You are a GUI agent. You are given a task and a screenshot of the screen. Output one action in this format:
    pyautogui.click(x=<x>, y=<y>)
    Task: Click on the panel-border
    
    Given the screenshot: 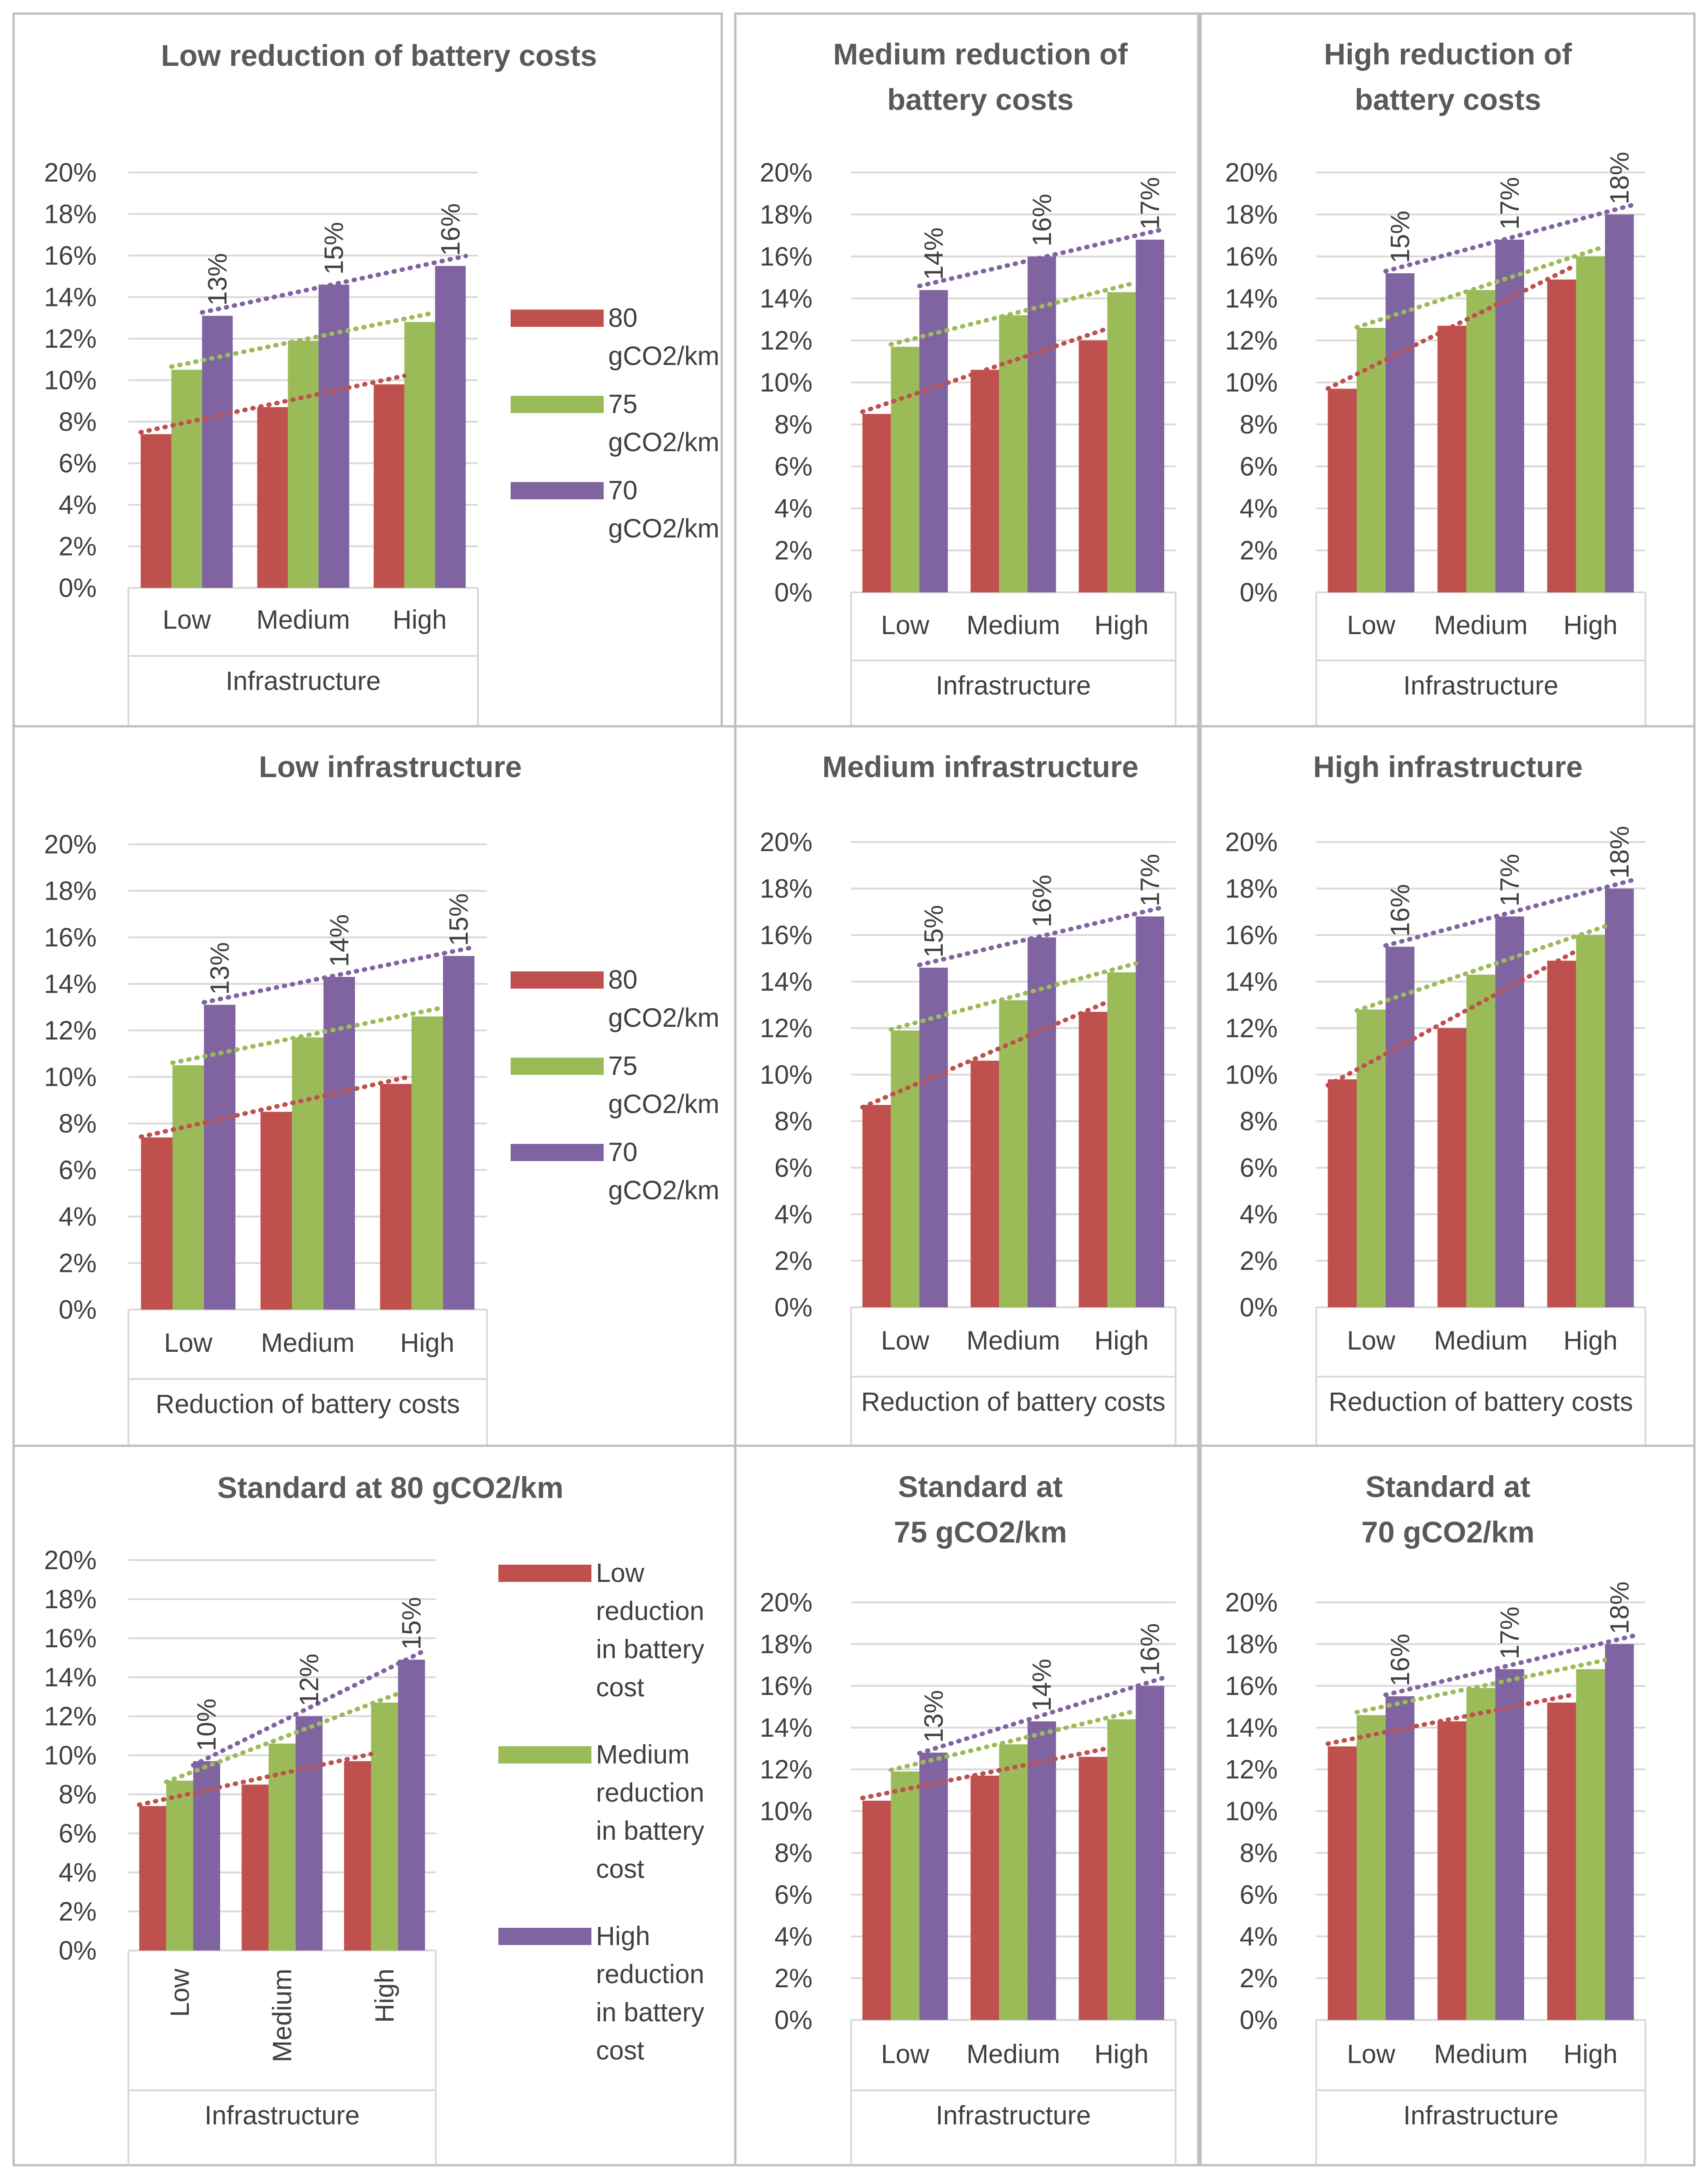 What is the action you would take?
    pyautogui.click(x=367, y=370)
    